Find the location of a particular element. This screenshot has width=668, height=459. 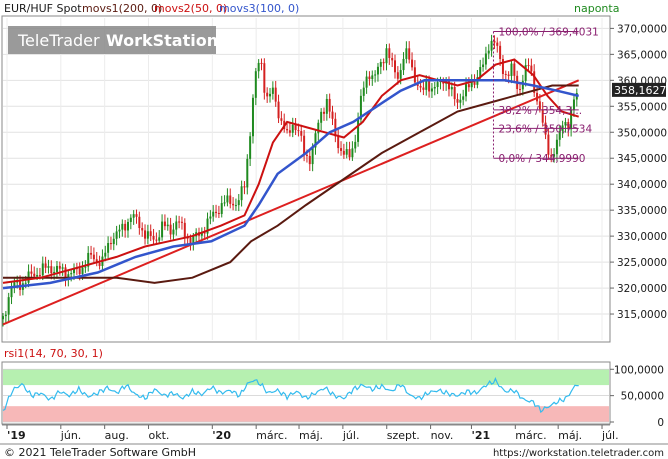

watermark-product: WorkStation is located at coordinates (162, 40).